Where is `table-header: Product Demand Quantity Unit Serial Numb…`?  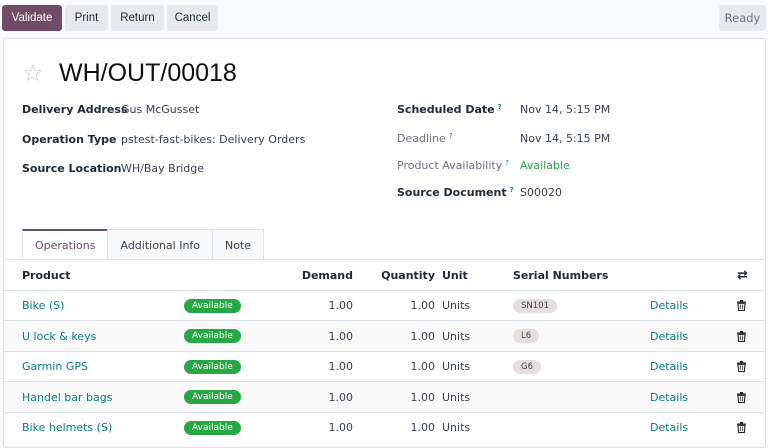
table-header: Product Demand Quantity Unit Serial Numb… is located at coordinates (384, 274).